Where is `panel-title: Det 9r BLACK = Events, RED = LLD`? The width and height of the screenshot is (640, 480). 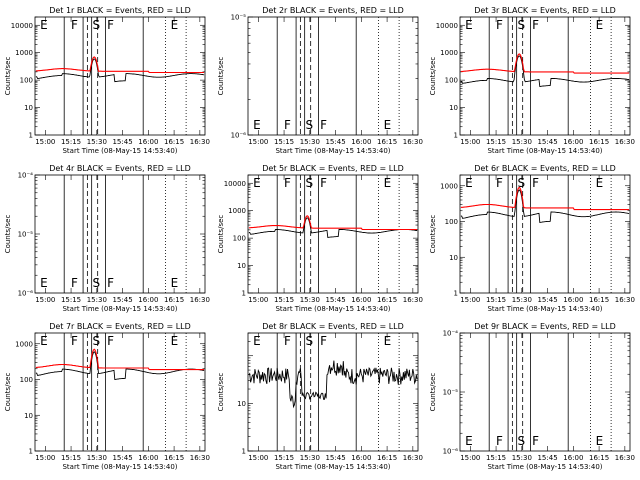
panel-title: Det 9r BLACK = Events, RED = LLD is located at coordinates (545, 326).